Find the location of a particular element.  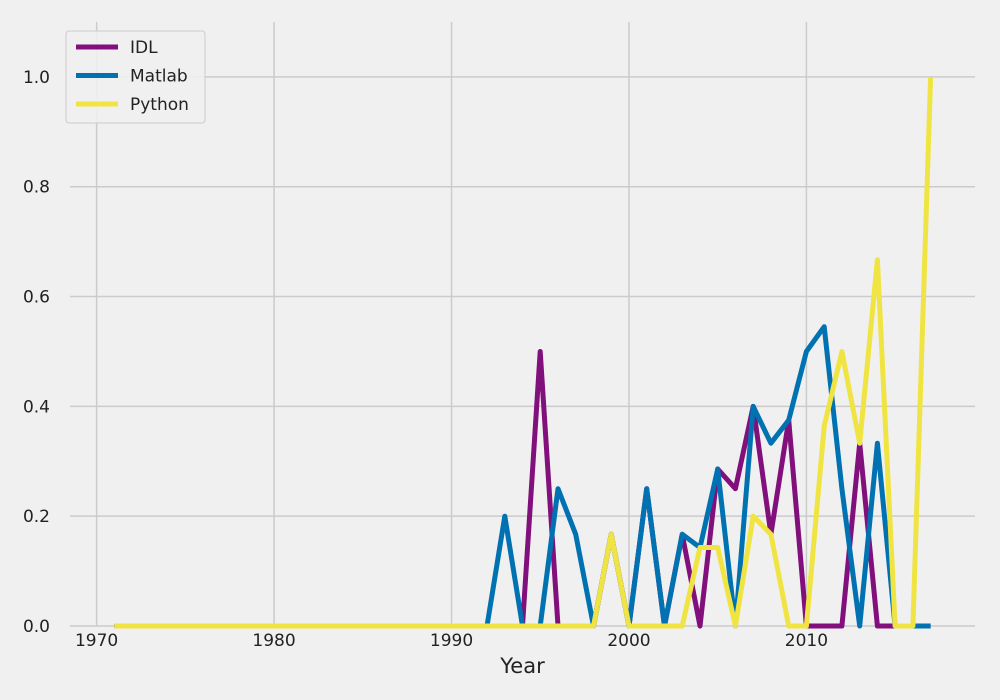

y-tick-label: 0.6 is located at coordinates (36, 298).